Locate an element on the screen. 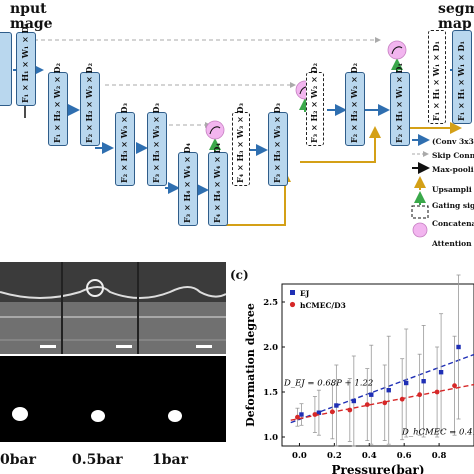  decoder-block-3: F₃ × H₃ × W₃ × D₃ is located at coordinates (278, 144).